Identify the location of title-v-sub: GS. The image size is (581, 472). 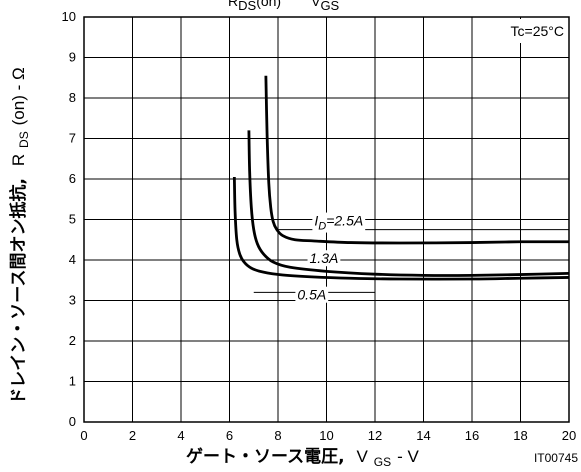
(329, 6).